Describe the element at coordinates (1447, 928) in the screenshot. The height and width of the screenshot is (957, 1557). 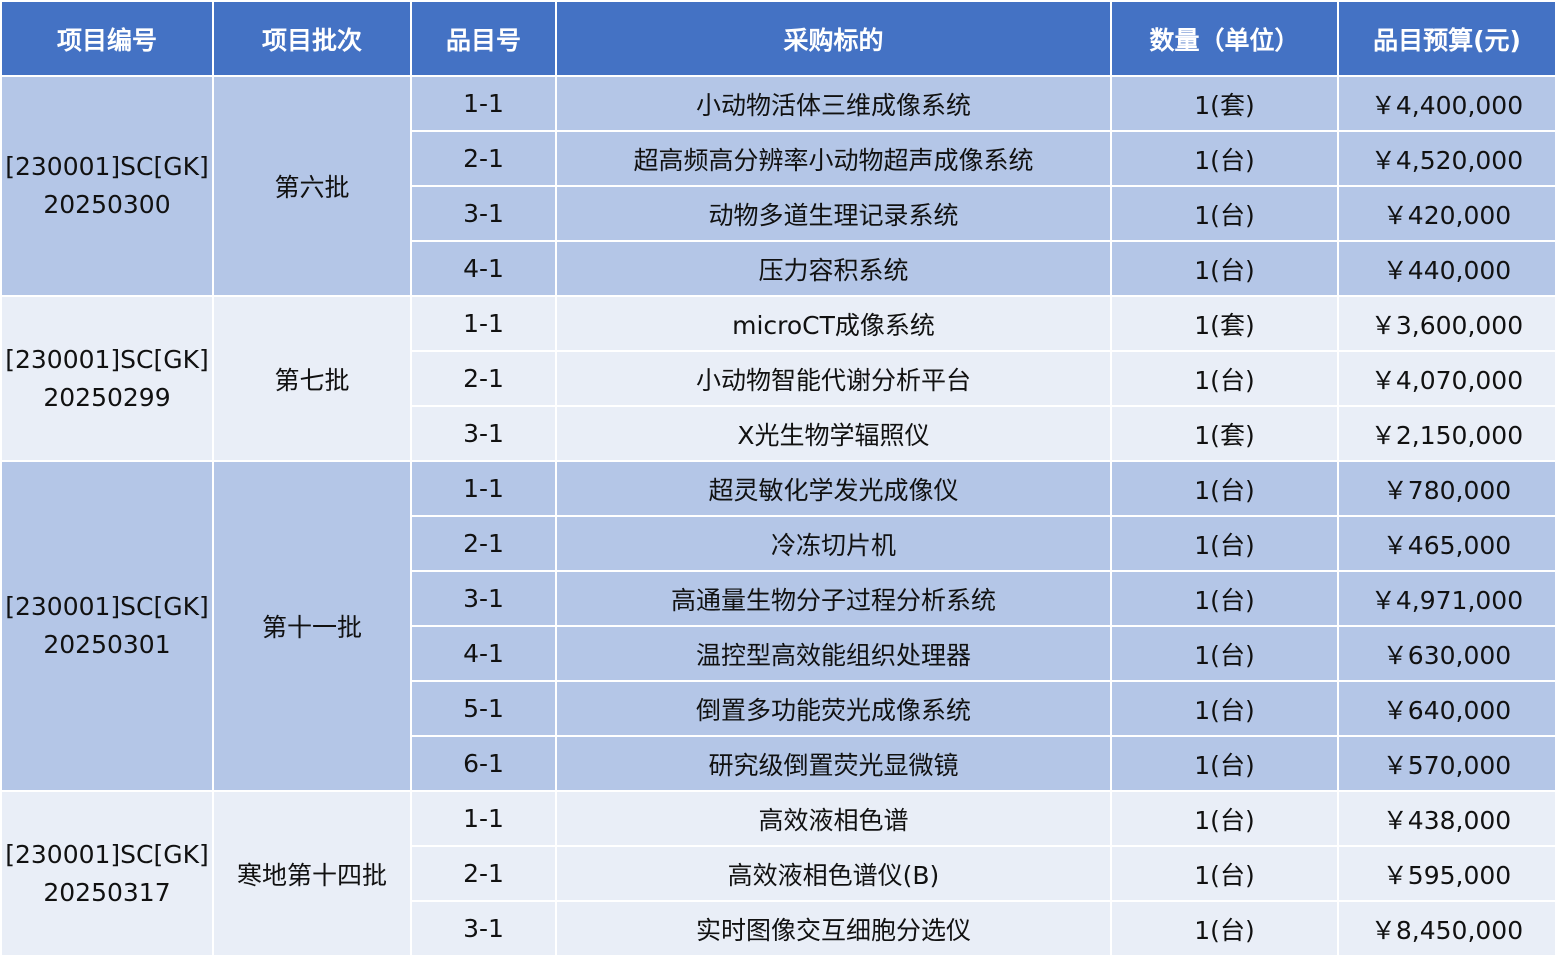
I see `budget-cell: ￥8,450,000` at that location.